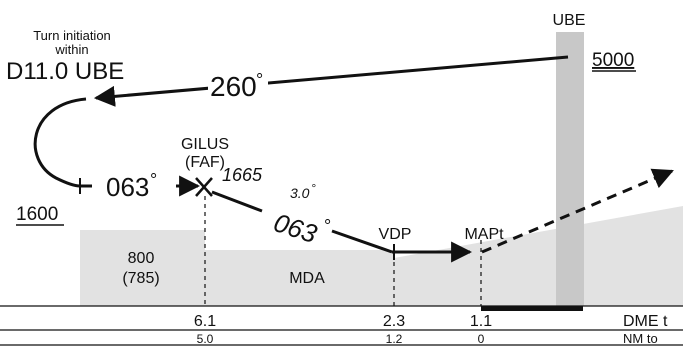  What do you see at coordinates (205, 321) in the screenshot?
I see `dme-value-faf: 6.1` at bounding box center [205, 321].